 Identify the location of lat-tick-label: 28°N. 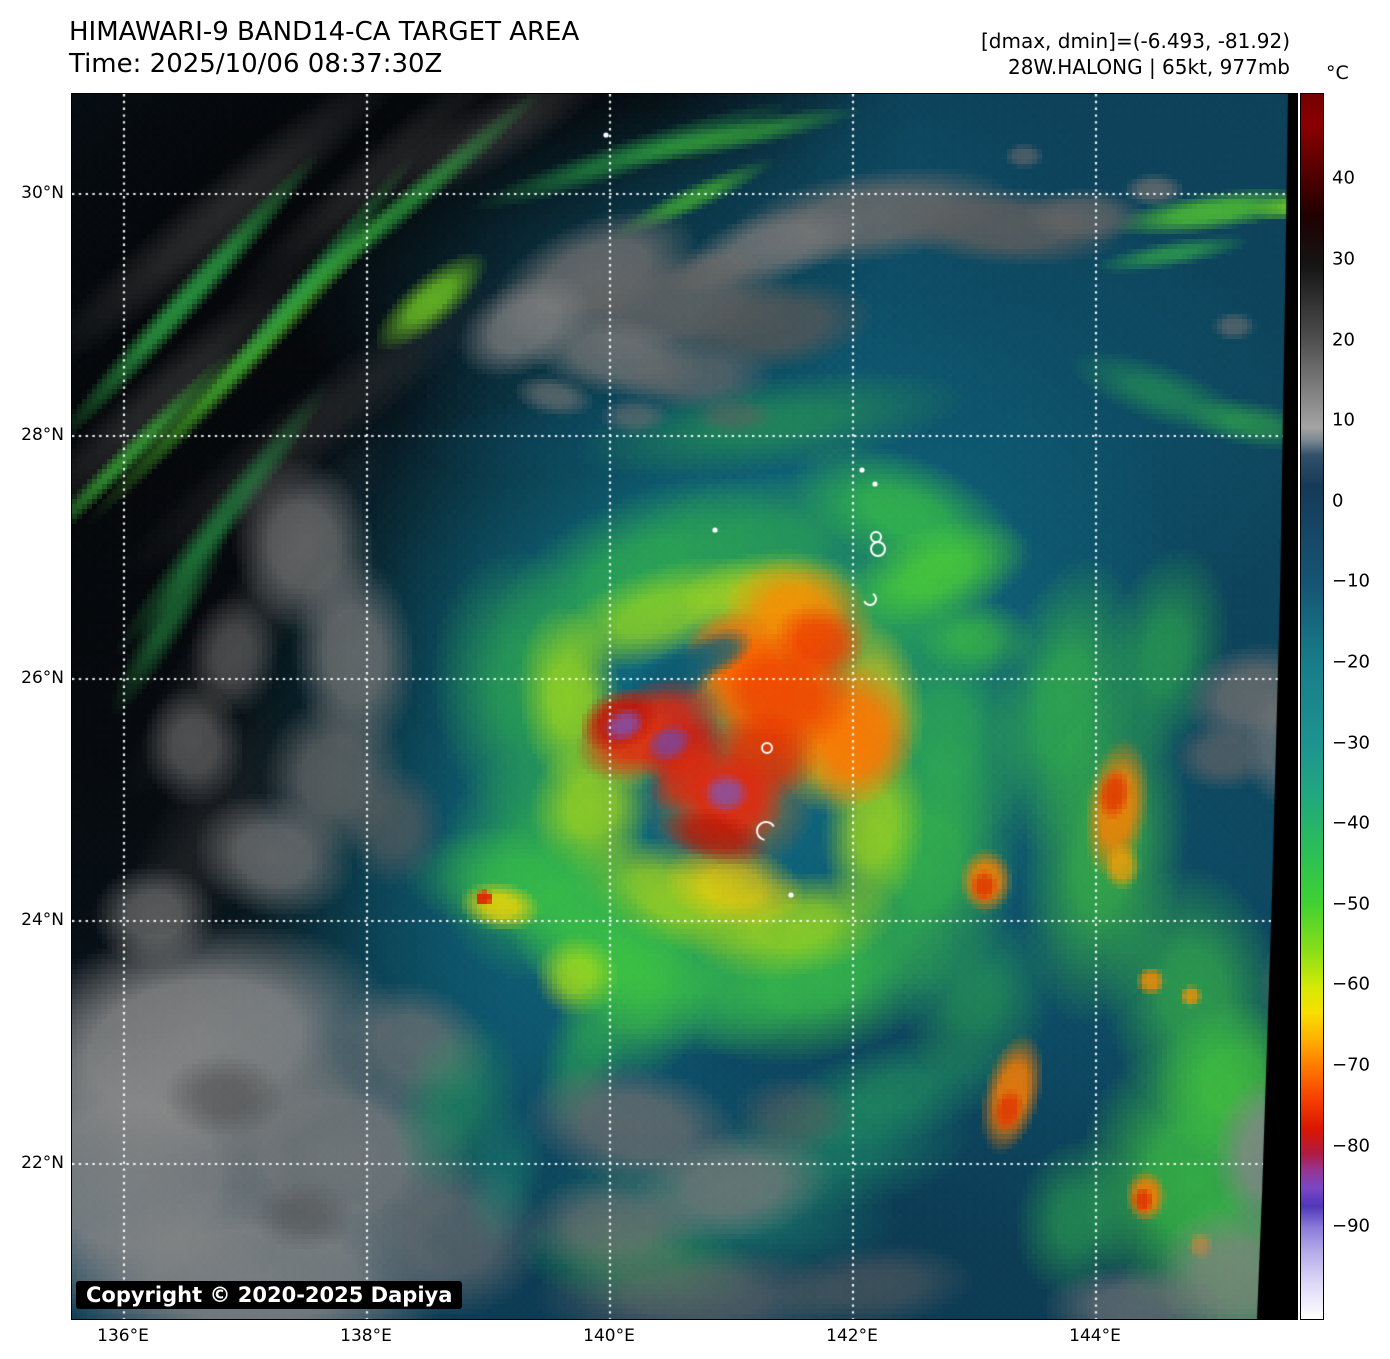
(42, 435).